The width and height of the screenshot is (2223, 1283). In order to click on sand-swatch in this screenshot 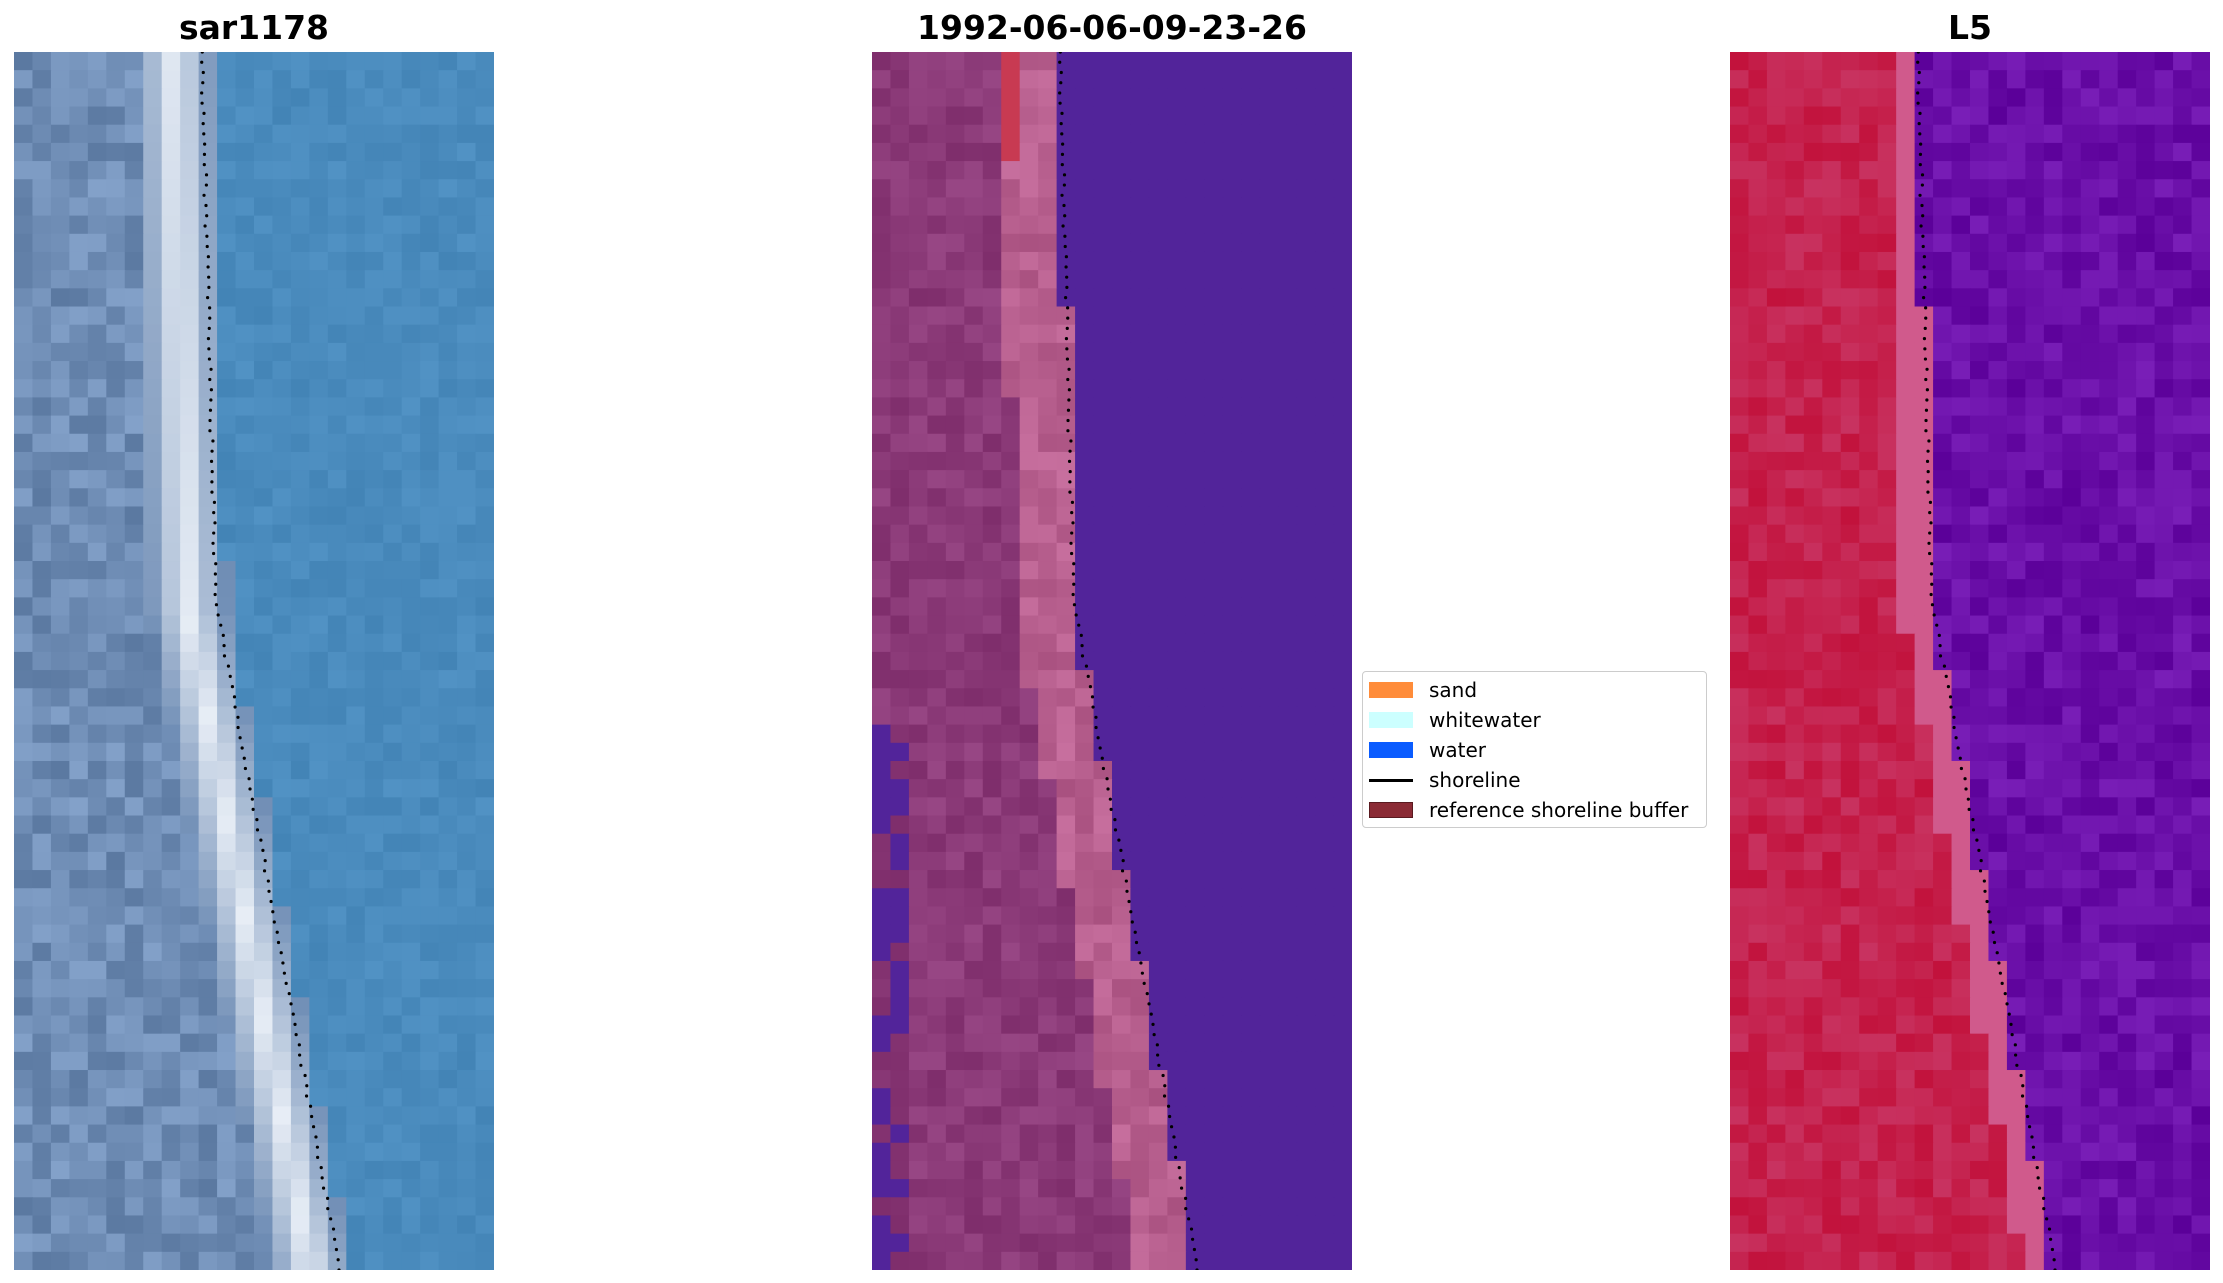, I will do `click(1391, 690)`.